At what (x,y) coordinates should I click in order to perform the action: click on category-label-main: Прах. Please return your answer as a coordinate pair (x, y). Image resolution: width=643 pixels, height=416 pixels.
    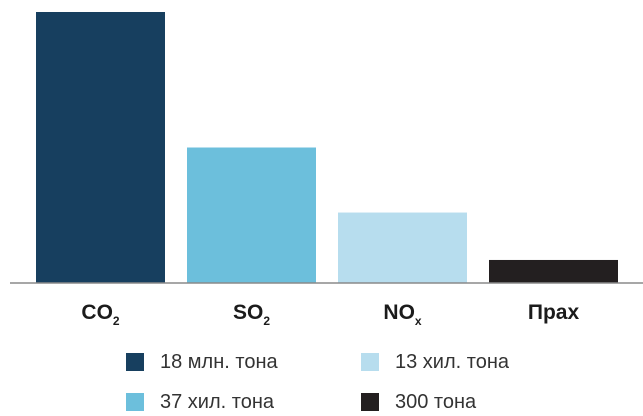
    Looking at the image, I should click on (554, 312).